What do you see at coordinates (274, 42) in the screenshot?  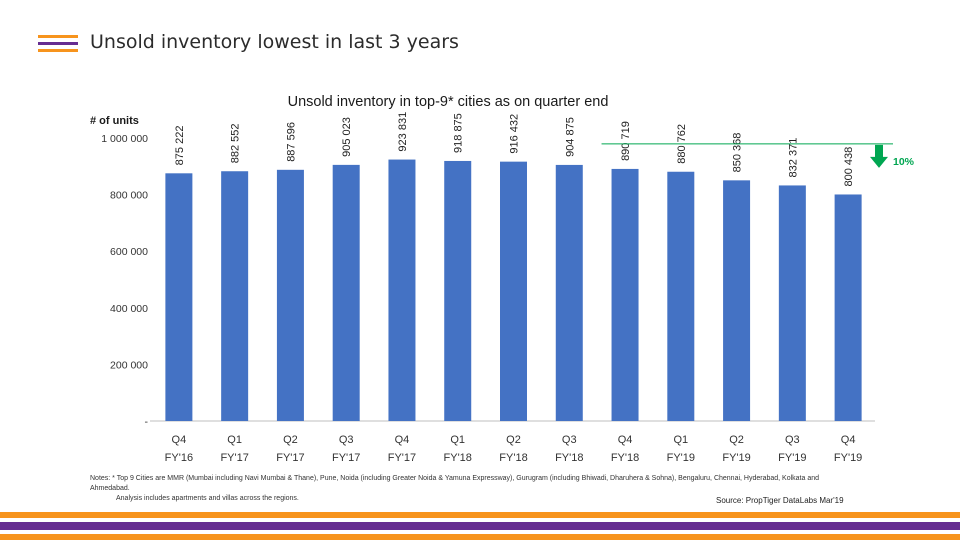 I see `slide-title: Unsold inventory lowest in last 3 years` at bounding box center [274, 42].